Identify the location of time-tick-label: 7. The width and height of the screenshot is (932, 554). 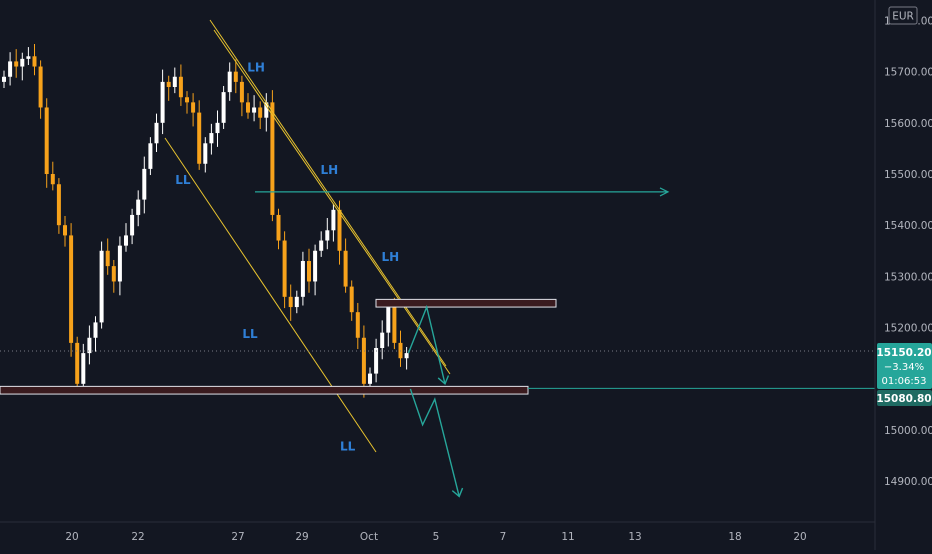
(503, 537).